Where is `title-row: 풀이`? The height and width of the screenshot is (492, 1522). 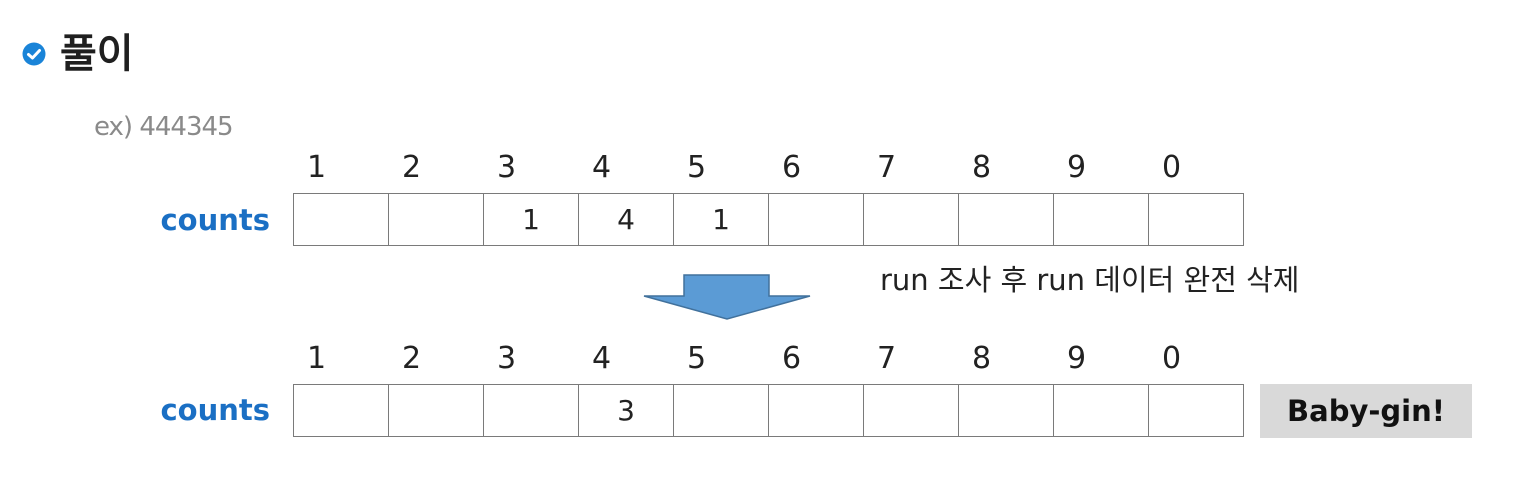
title-row: 풀이 is located at coordinates (78, 54).